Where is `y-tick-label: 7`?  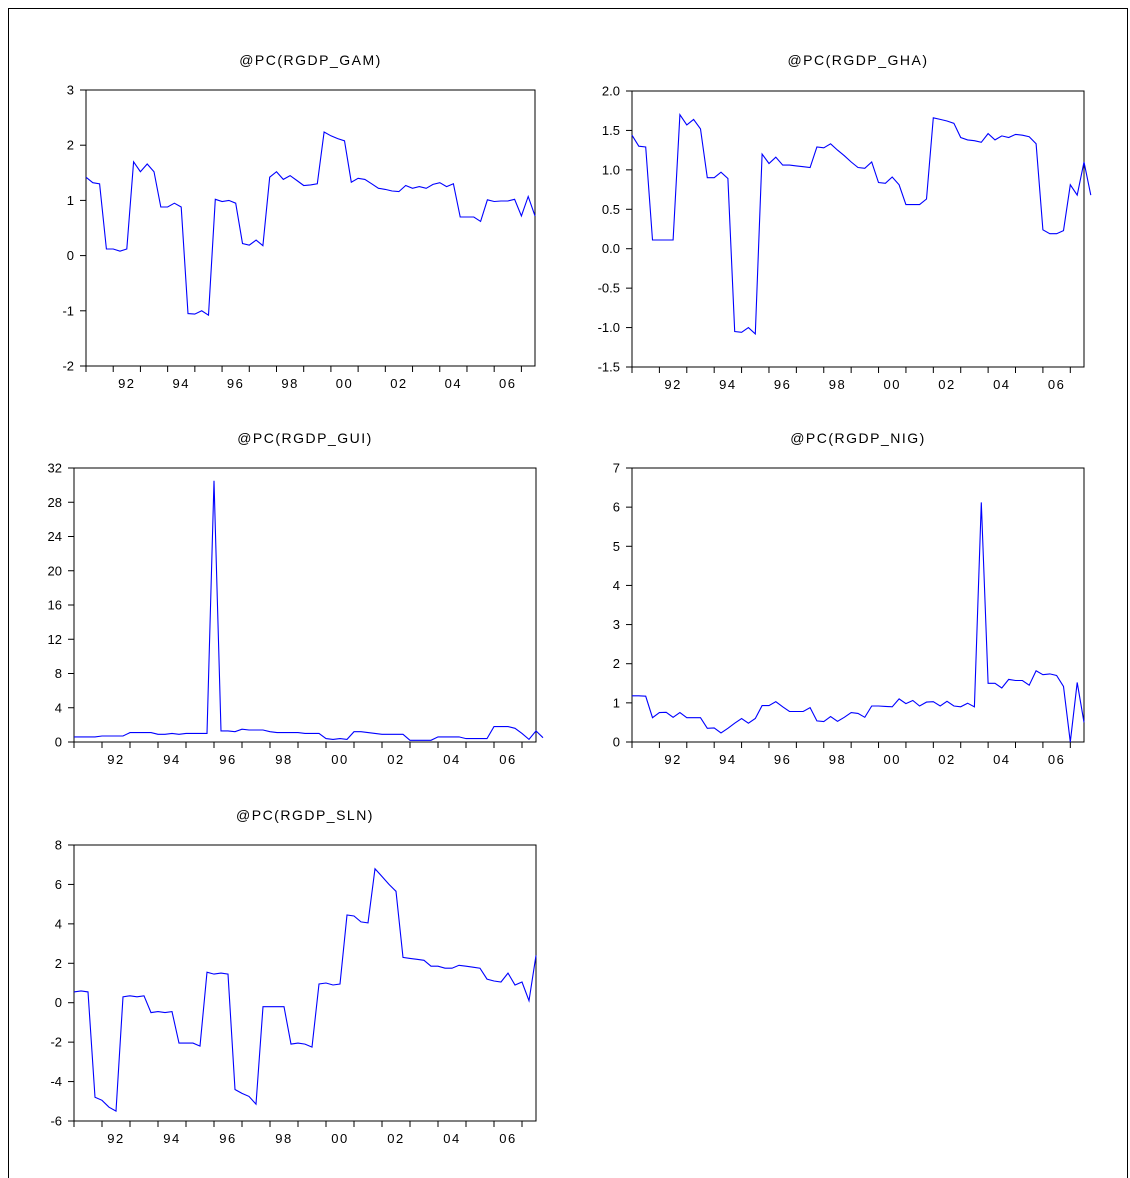
y-tick-label: 7 is located at coordinates (616, 468).